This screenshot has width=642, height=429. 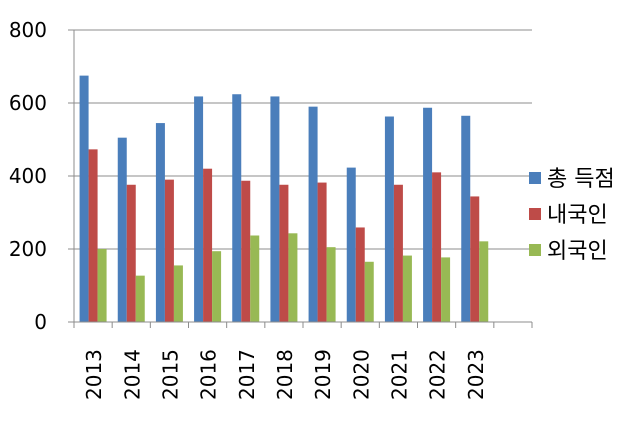 What do you see at coordinates (399, 374) in the screenshot?
I see `x-tick-label: 2021` at bounding box center [399, 374].